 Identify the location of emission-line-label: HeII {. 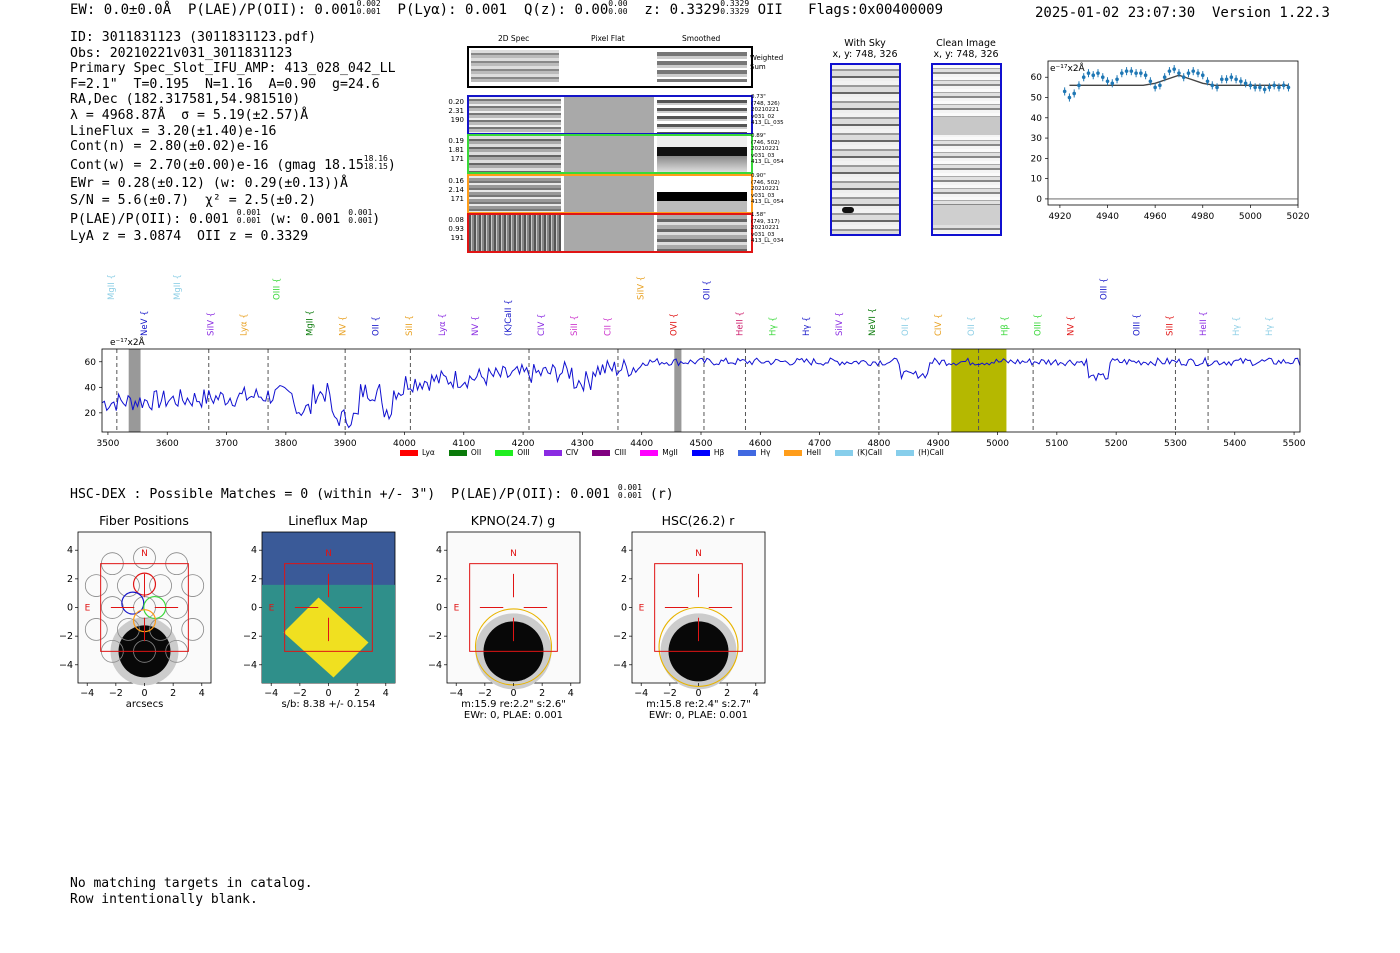
(1204, 323).